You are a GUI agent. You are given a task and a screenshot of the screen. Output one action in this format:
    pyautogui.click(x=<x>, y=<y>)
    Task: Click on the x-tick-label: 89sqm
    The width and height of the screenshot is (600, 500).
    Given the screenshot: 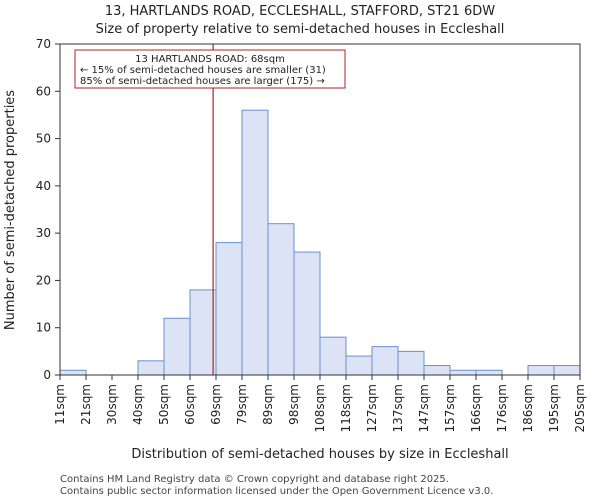 What is the action you would take?
    pyautogui.click(x=268, y=404)
    